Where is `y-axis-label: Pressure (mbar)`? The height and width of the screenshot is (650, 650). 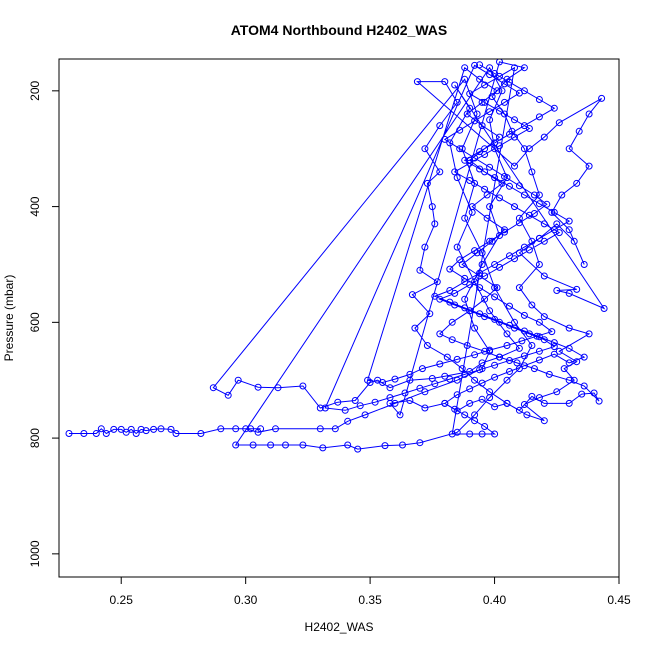
y-axis-label: Pressure (mbar) is located at coordinates (9, 318).